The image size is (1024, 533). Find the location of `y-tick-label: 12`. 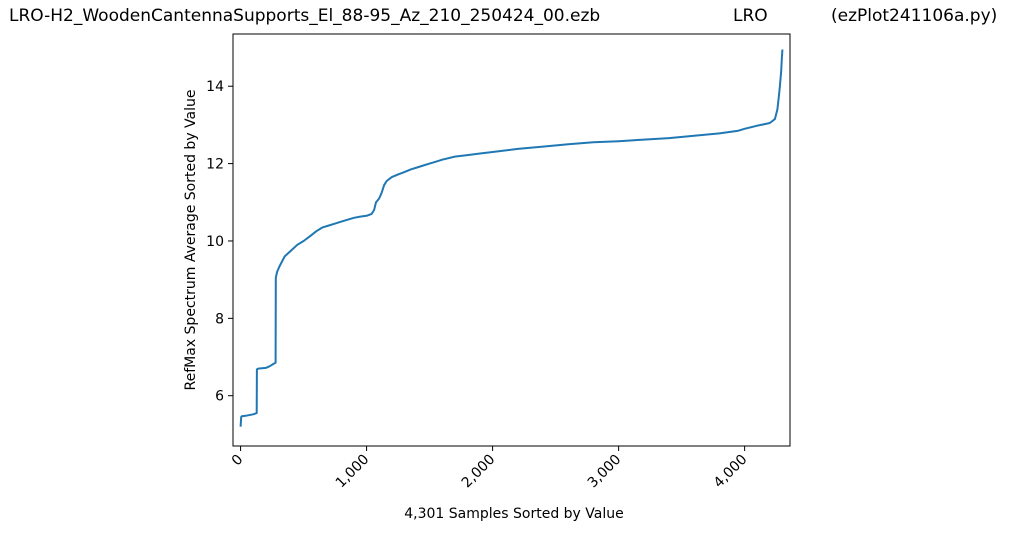

y-tick-label: 12 is located at coordinates (215, 165).